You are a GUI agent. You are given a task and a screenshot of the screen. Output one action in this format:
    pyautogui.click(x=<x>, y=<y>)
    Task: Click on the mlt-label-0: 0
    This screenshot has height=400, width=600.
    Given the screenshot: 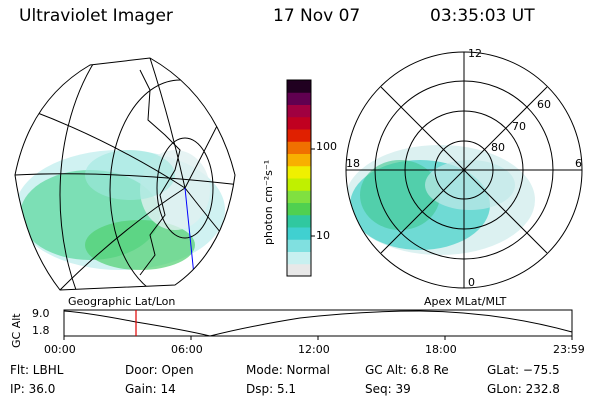 What is the action you would take?
    pyautogui.click(x=471, y=282)
    